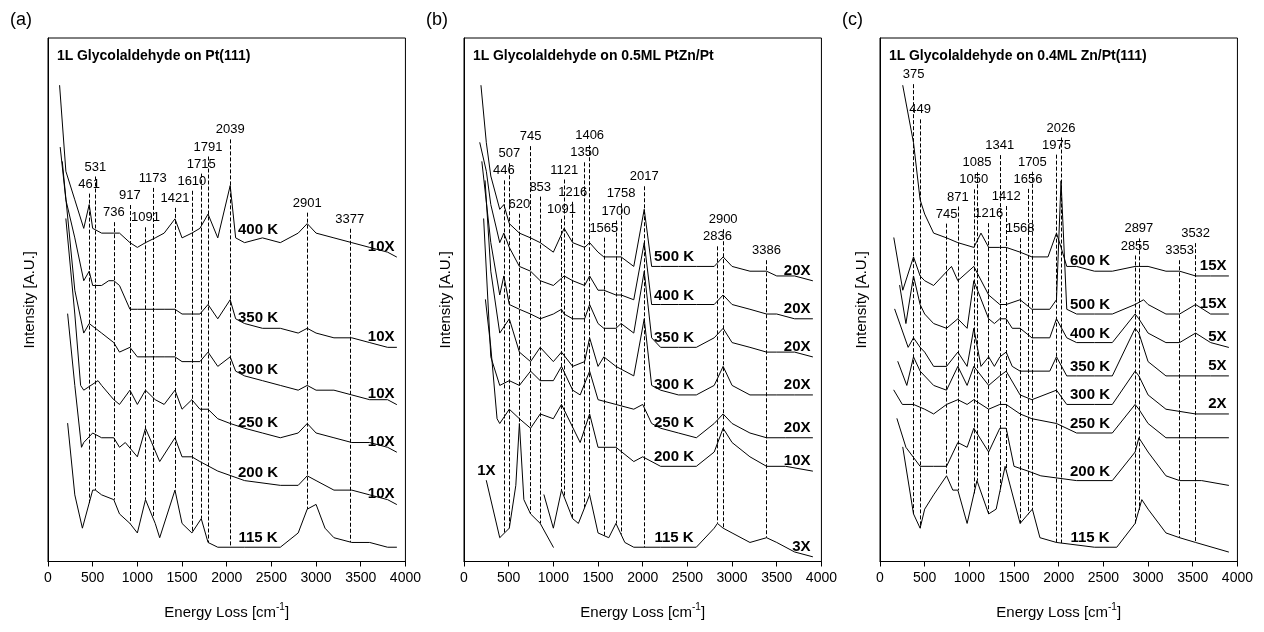  I want to click on ref-line-label: 531, so click(95, 166).